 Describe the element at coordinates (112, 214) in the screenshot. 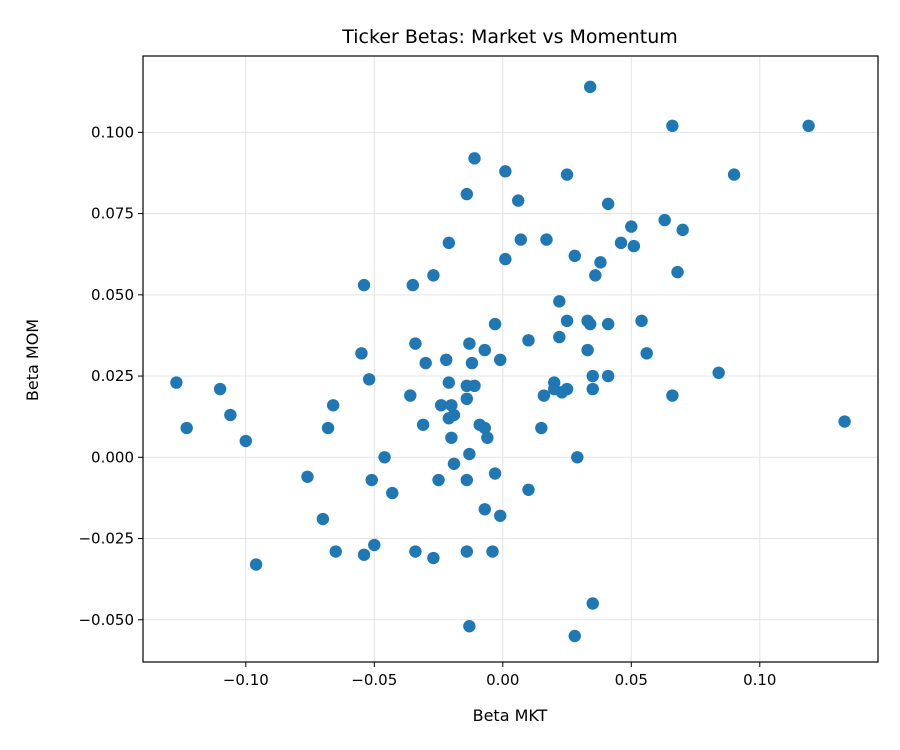

I see `y-tick-label: 0.075` at that location.